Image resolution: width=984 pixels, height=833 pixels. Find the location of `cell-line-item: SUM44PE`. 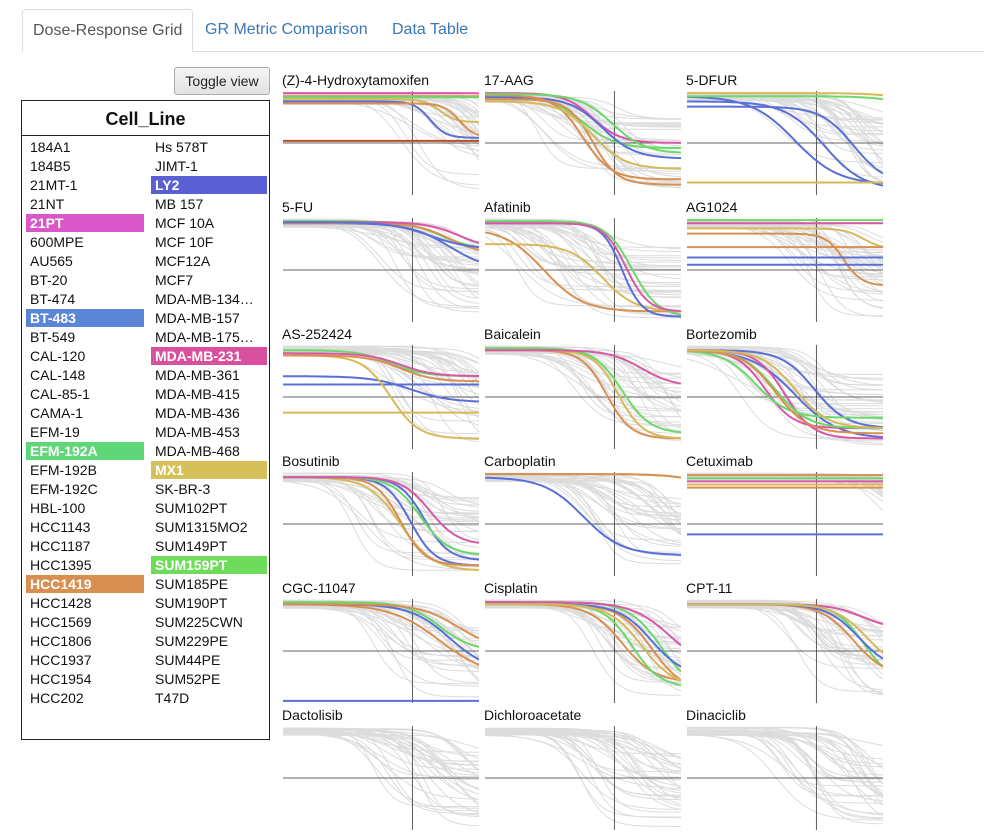

cell-line-item: SUM44PE is located at coordinates (209, 660).